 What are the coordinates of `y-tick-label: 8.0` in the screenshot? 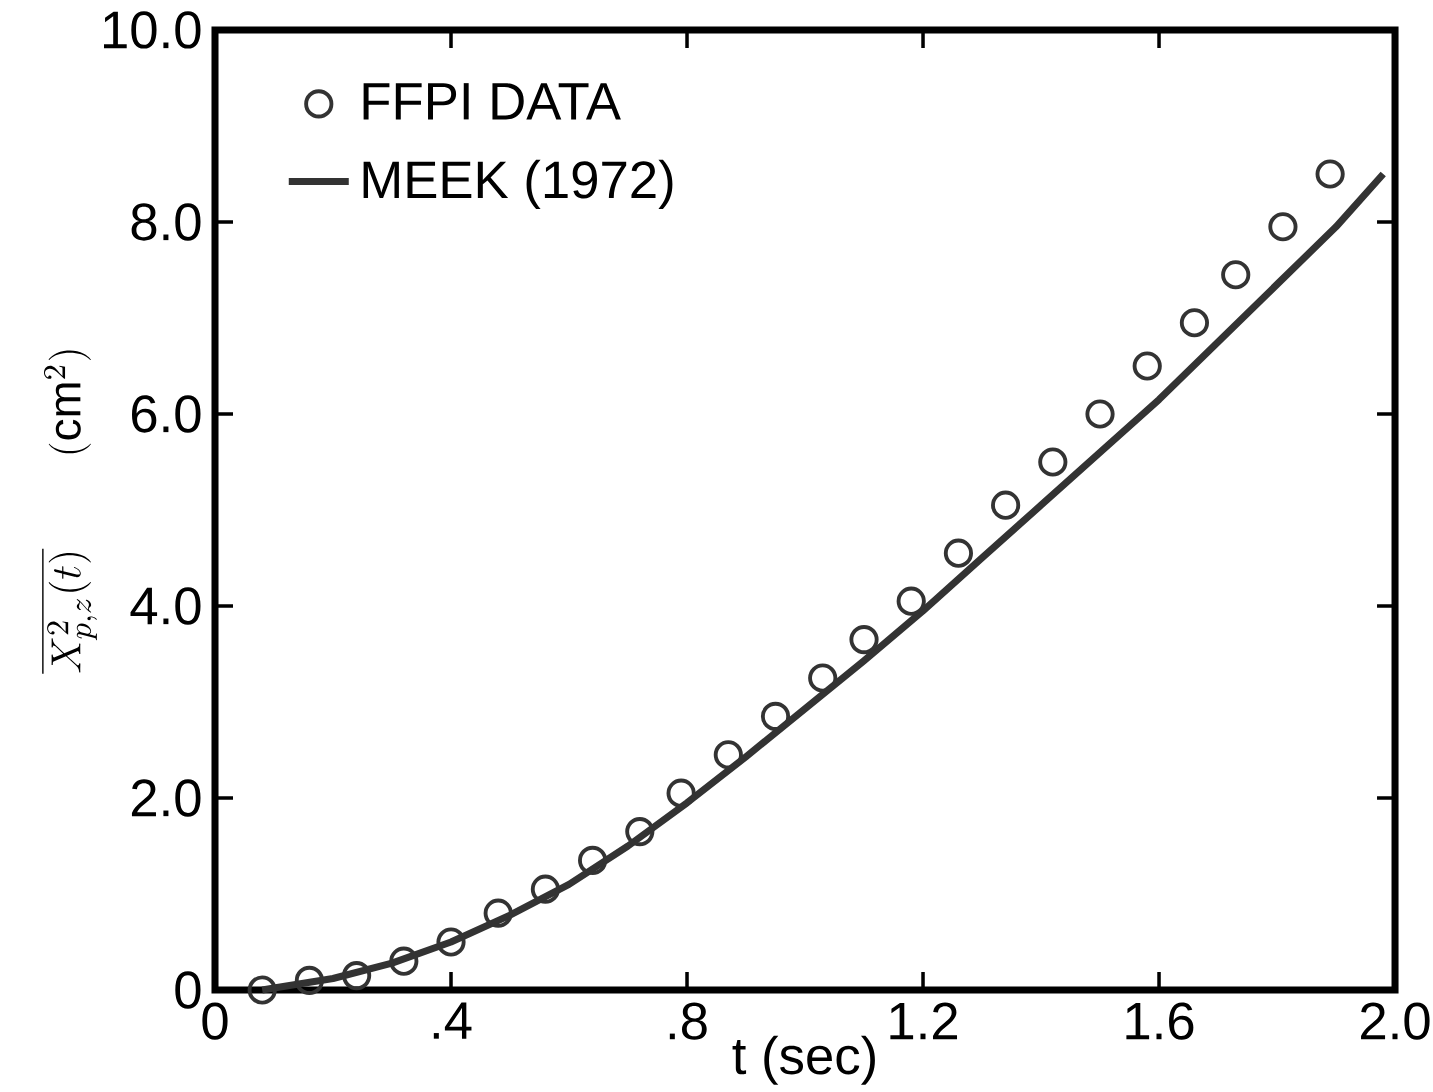 It's located at (166, 222).